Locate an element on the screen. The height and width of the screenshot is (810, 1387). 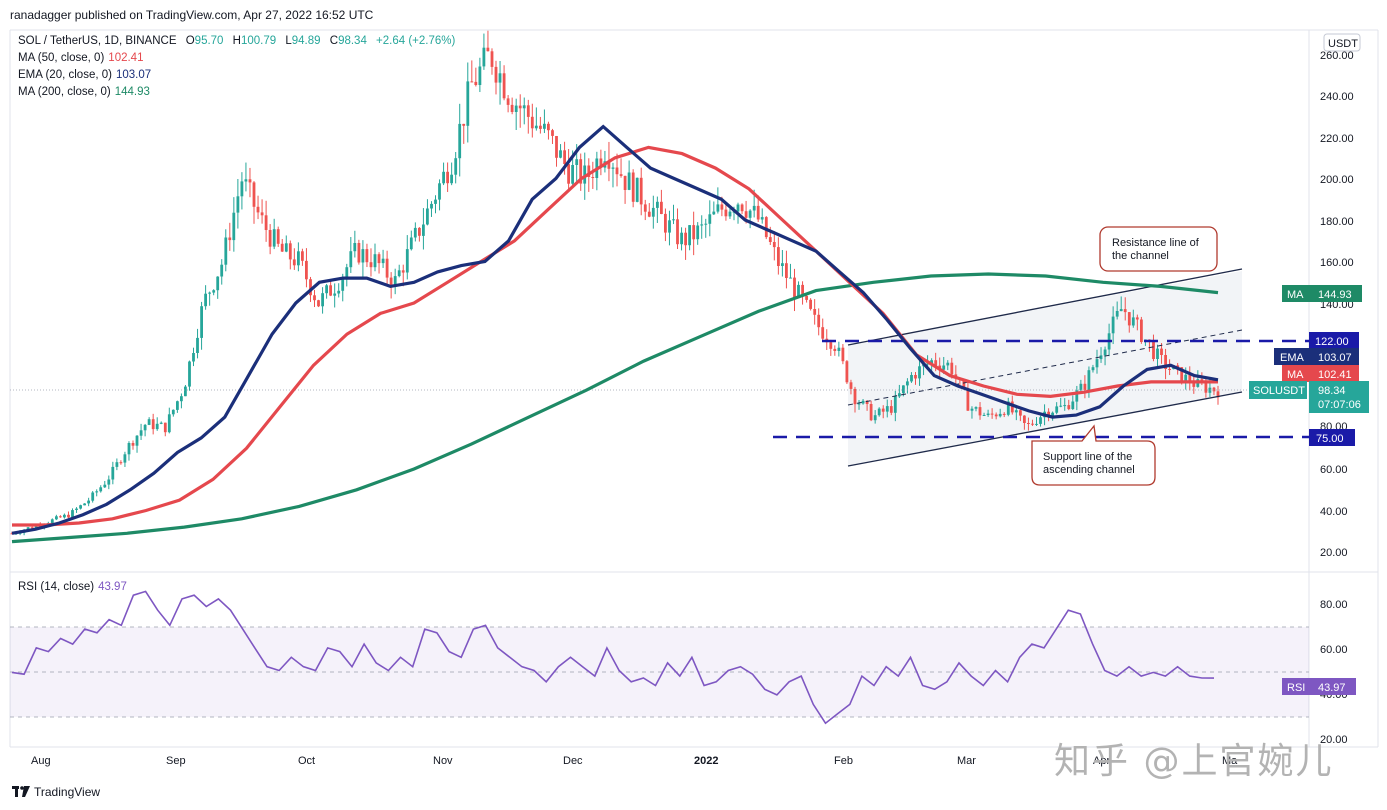
price-tick-160: 160.00 is located at coordinates (1337, 263).